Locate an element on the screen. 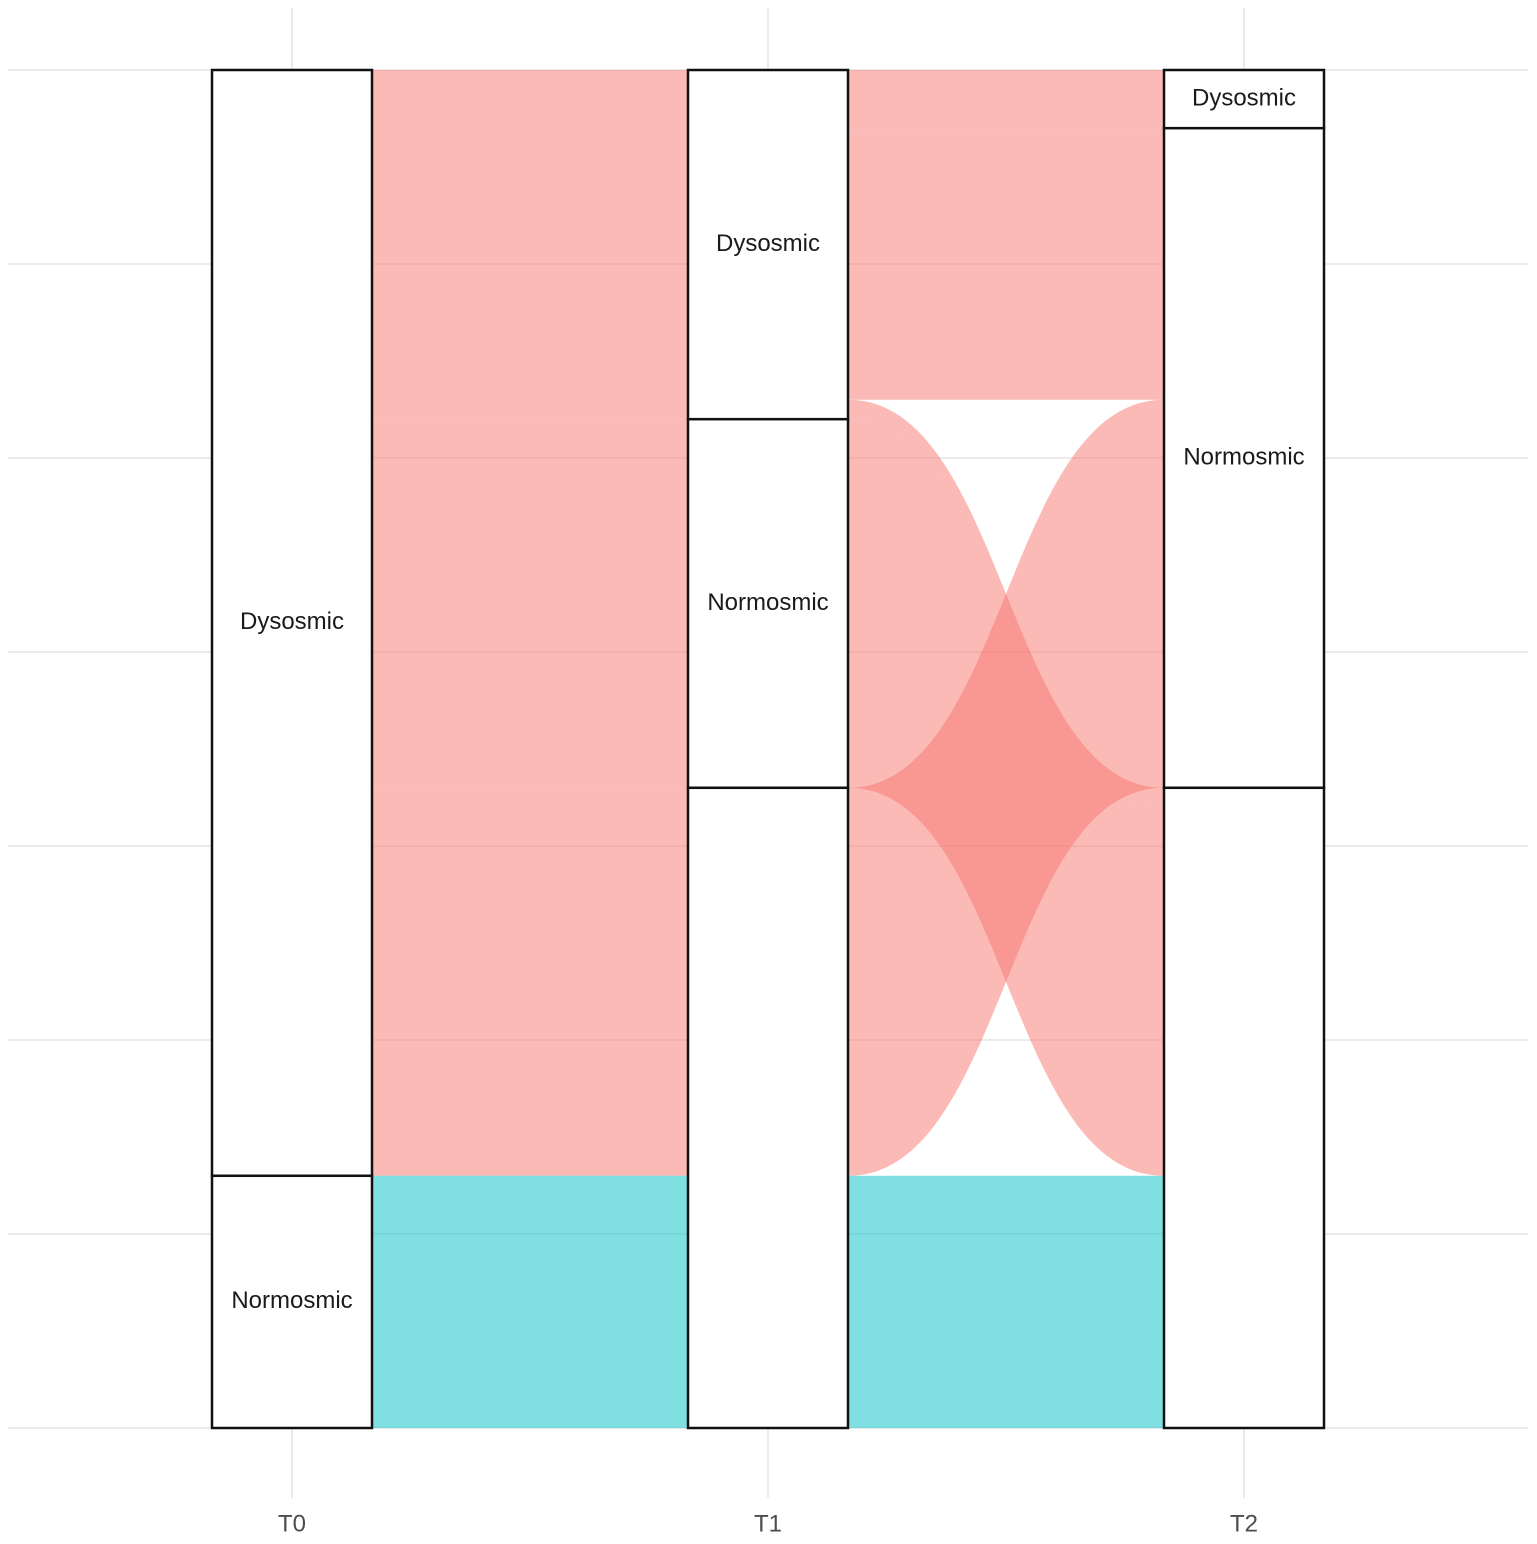 The width and height of the screenshot is (1537, 1544). x-axis-label: T2 is located at coordinates (1244, 1523).